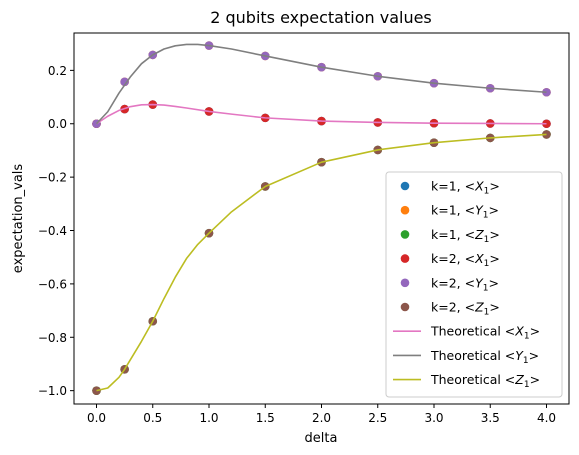  Describe the element at coordinates (465, 212) in the screenshot. I see `legend-label: k=1, <Y1>` at that location.